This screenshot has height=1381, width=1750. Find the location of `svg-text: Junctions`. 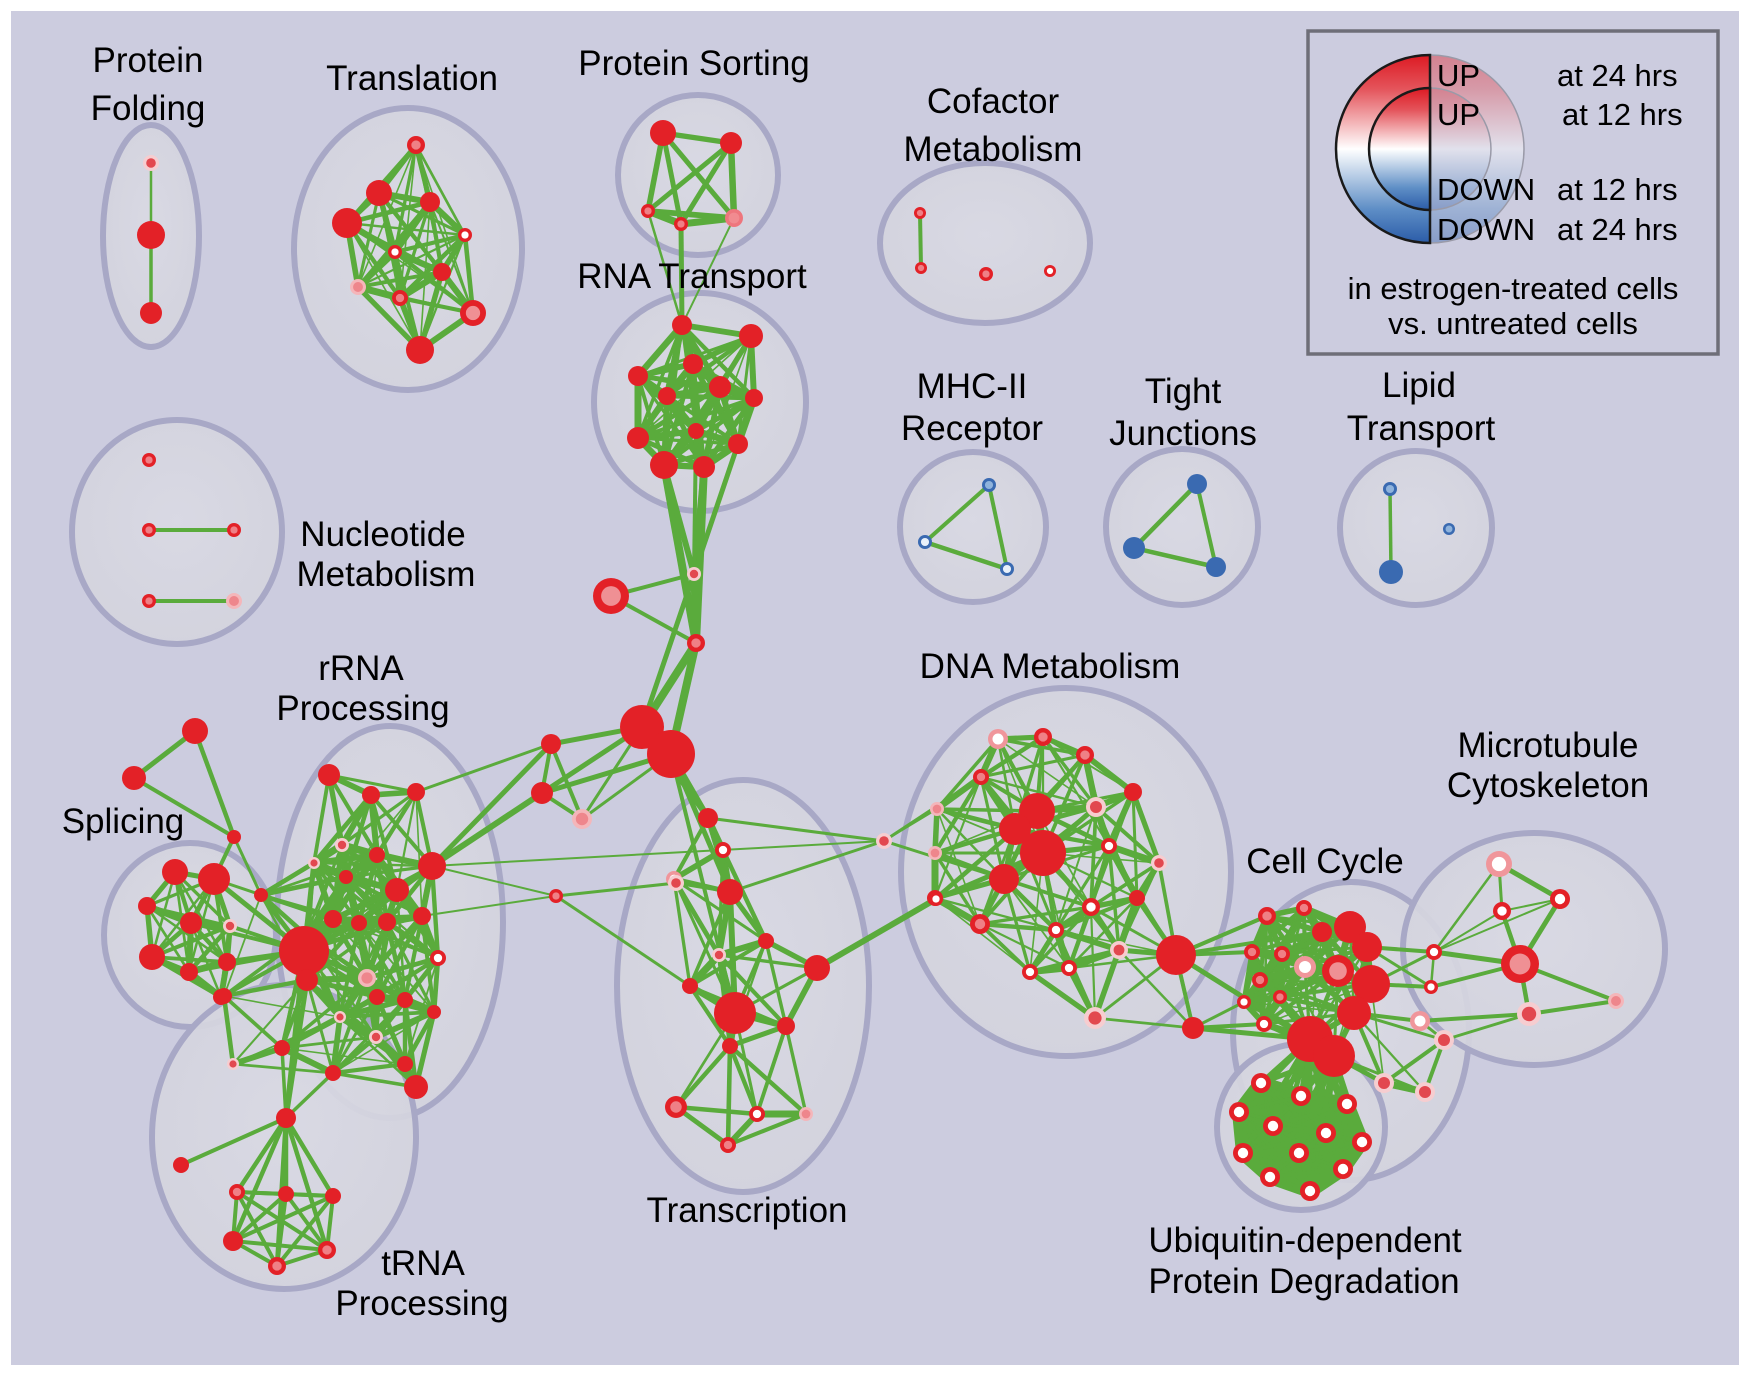

svg-text: Junctions is located at coordinates (1183, 433).